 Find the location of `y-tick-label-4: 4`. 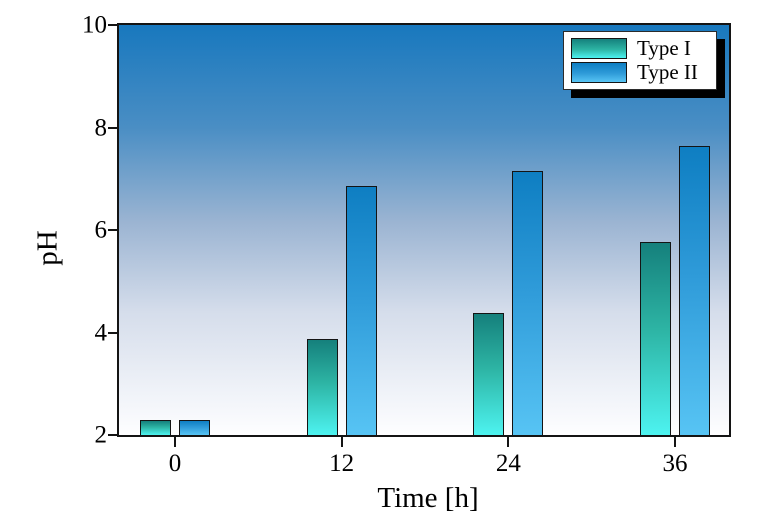

y-tick-label-4: 4 is located at coordinates (101, 332).